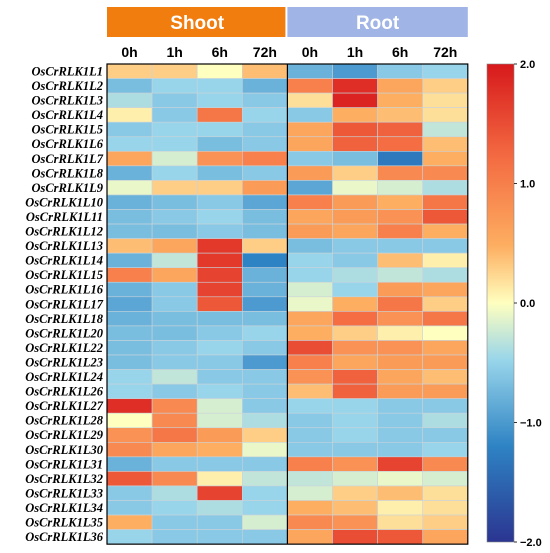 The height and width of the screenshot is (553, 550). Describe the element at coordinates (64, 319) in the screenshot. I see `row-label: OsCrRLK1L18` at that location.